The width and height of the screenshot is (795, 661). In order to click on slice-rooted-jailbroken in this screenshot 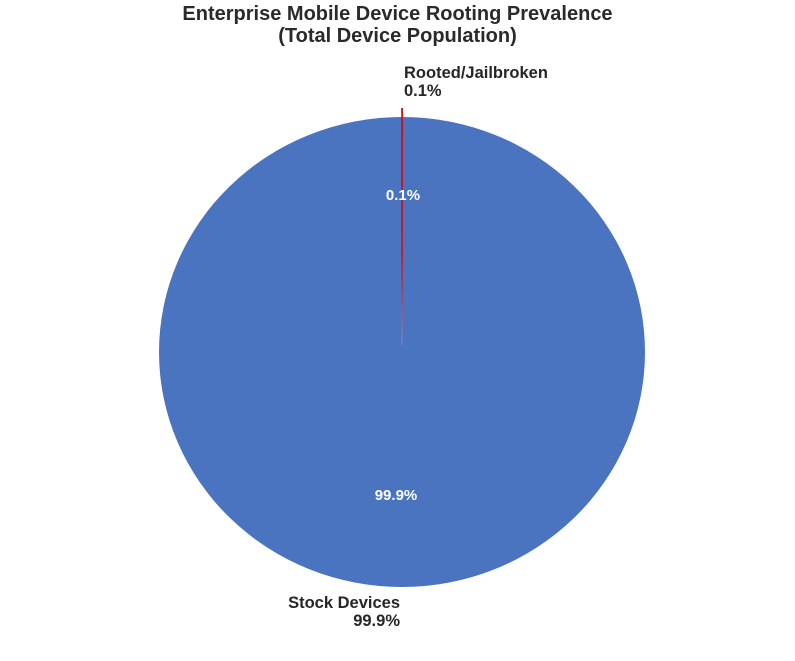, I will do `click(402, 228)`.